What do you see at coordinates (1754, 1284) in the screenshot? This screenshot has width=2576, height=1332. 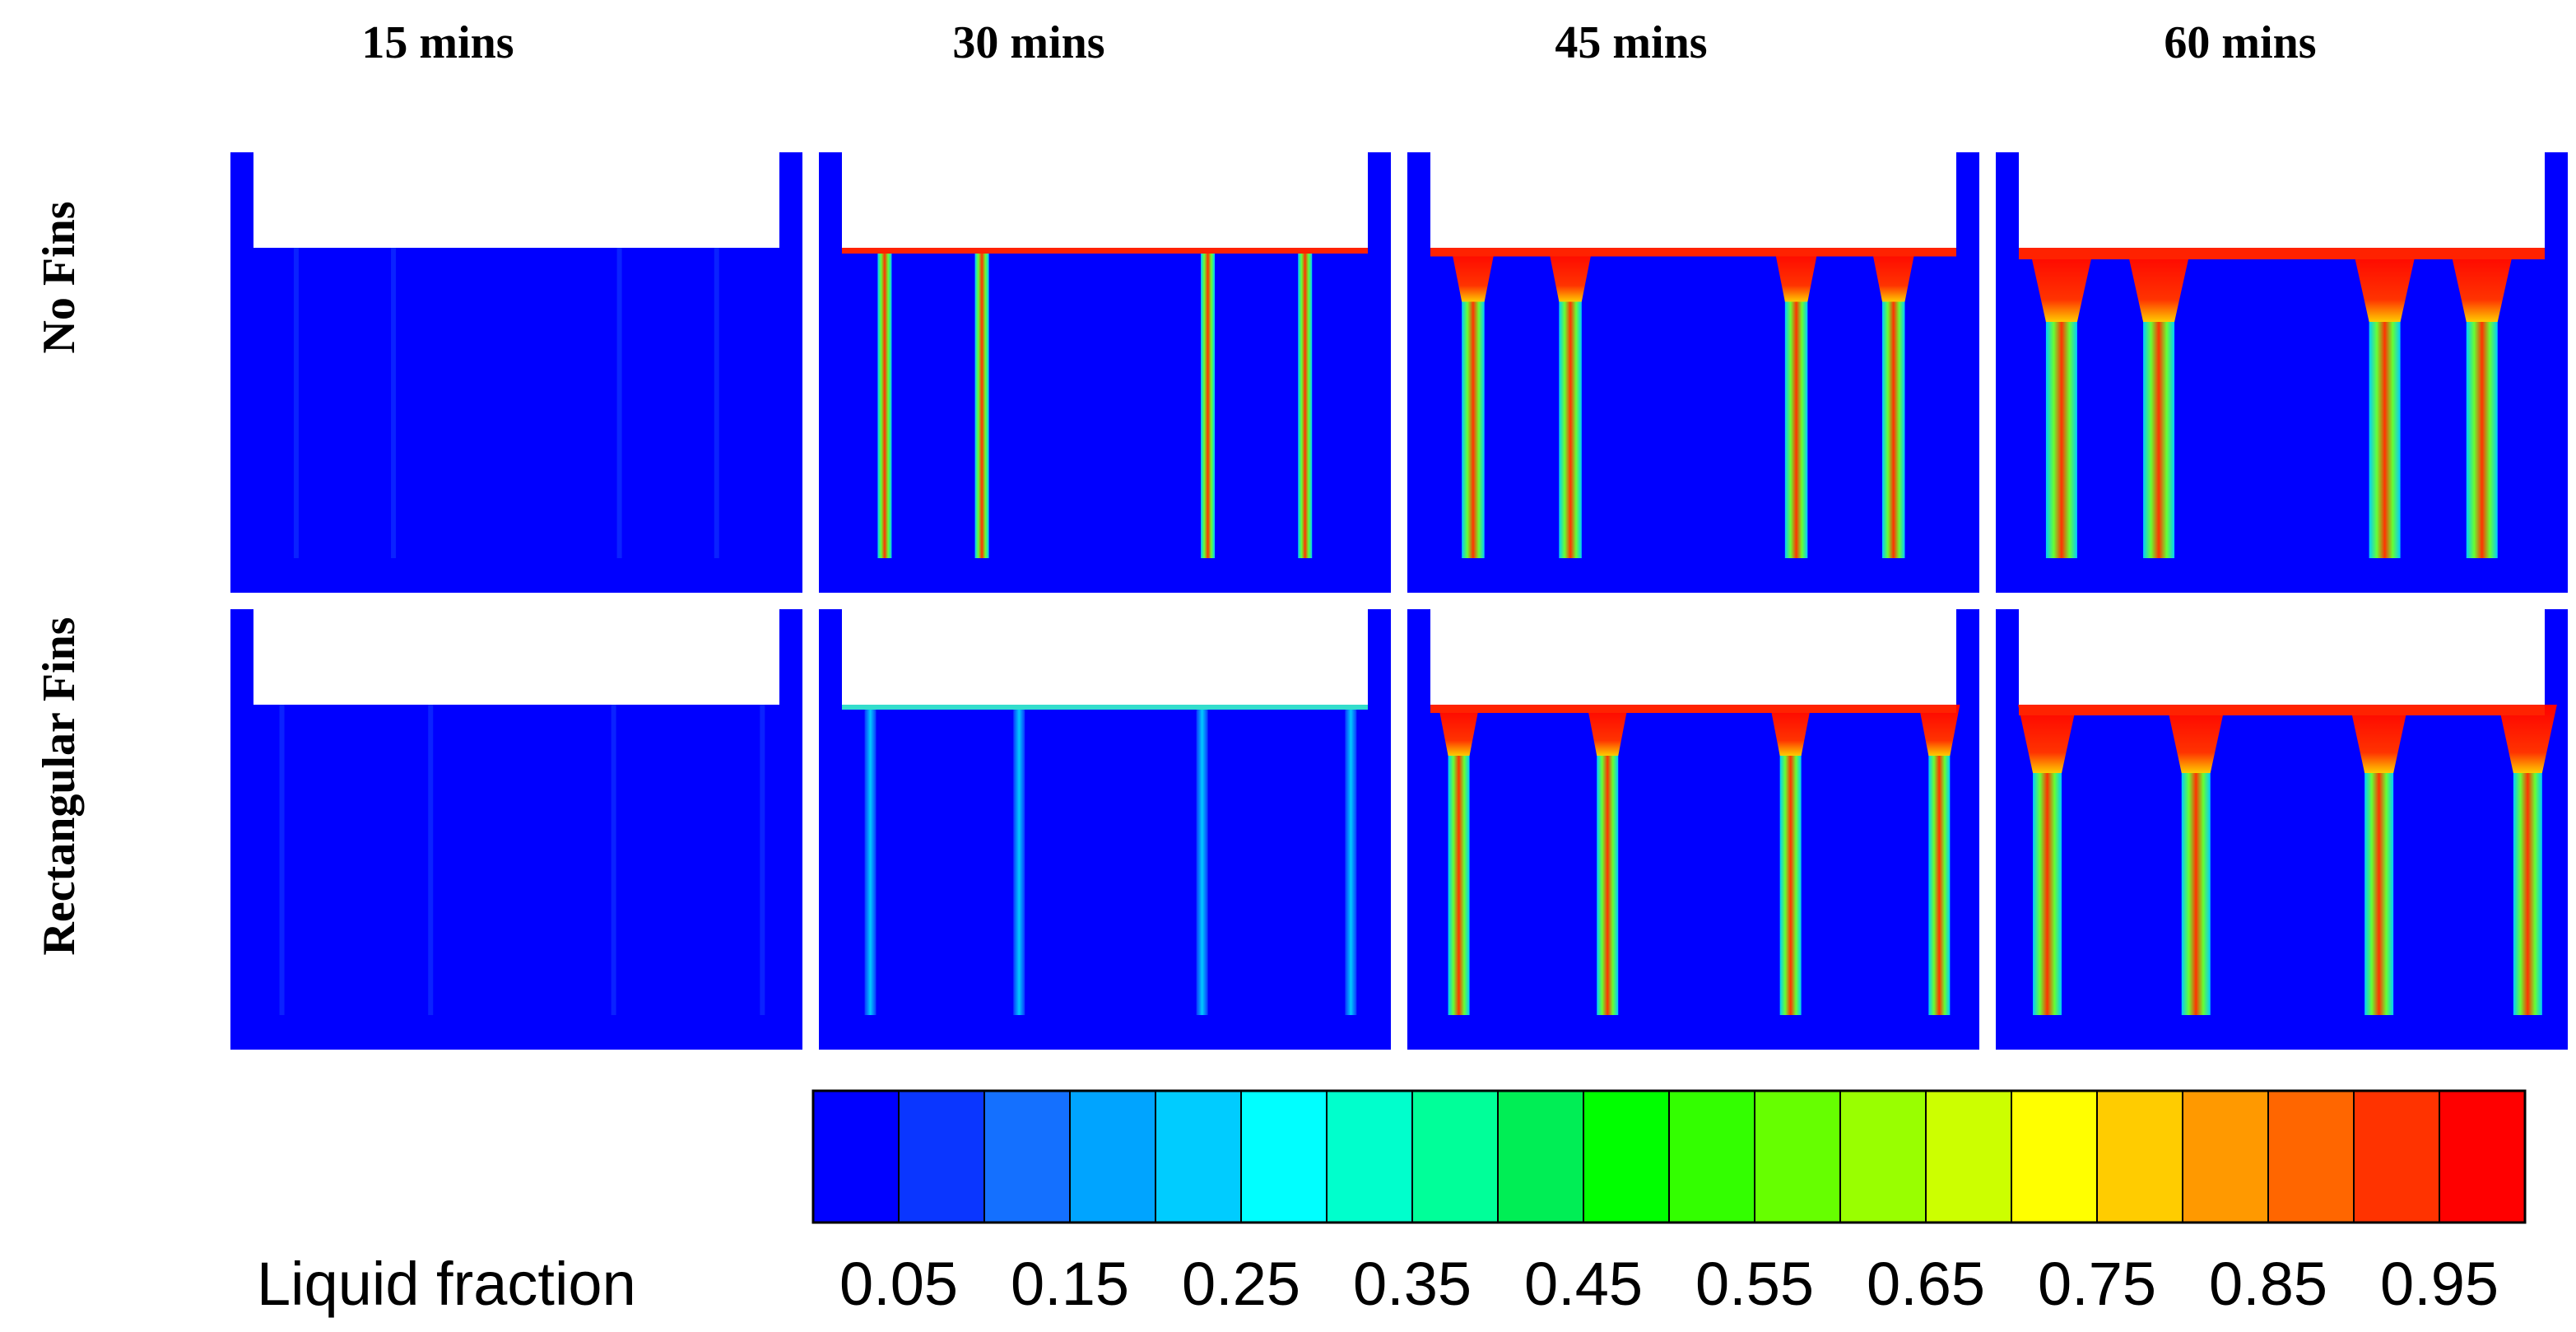 I see `colorbar-tick-label: 0.55` at bounding box center [1754, 1284].